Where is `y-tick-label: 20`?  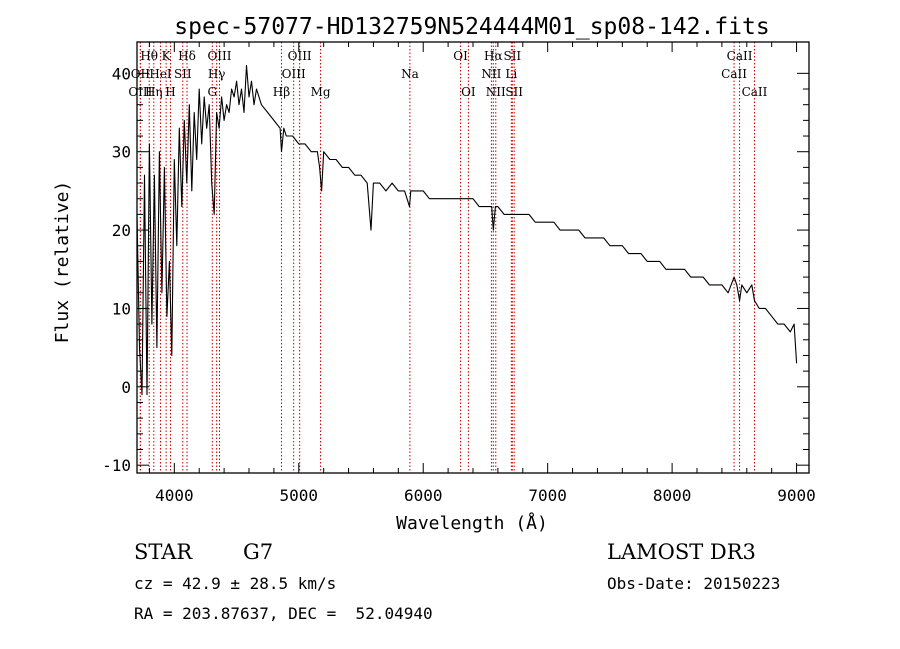 y-tick-label: 20 is located at coordinates (121, 230).